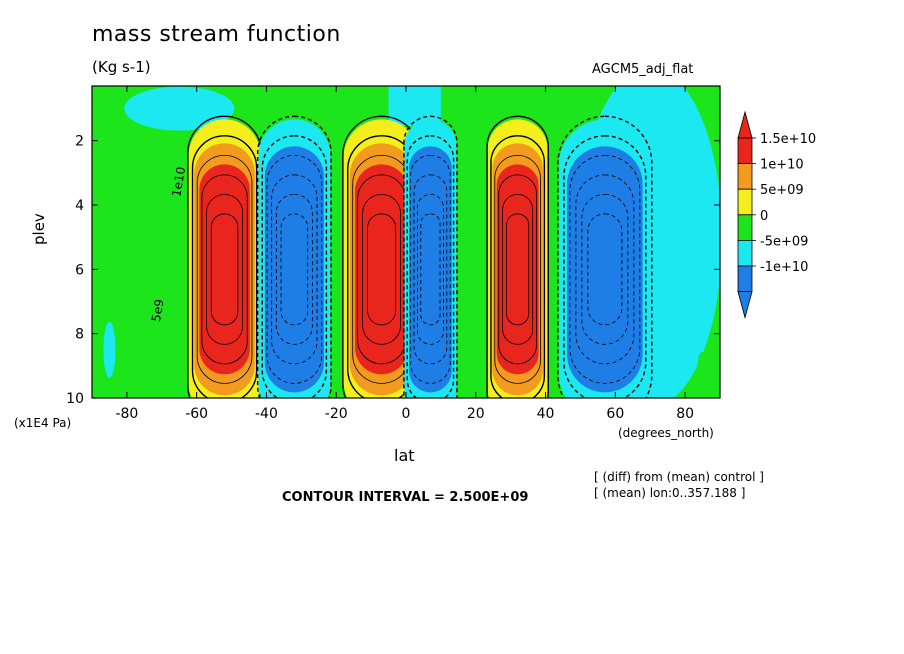 The width and height of the screenshot is (904, 654). Describe the element at coordinates (79, 270) in the screenshot. I see `y-tick-label: 6` at that location.